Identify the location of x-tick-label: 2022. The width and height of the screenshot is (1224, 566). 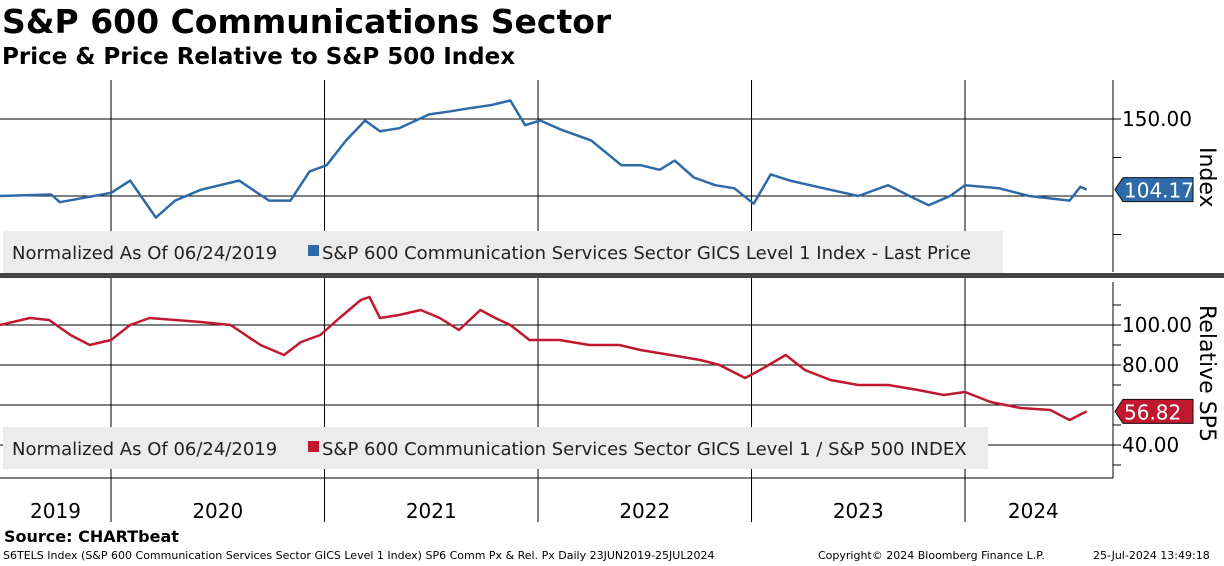
(644, 511).